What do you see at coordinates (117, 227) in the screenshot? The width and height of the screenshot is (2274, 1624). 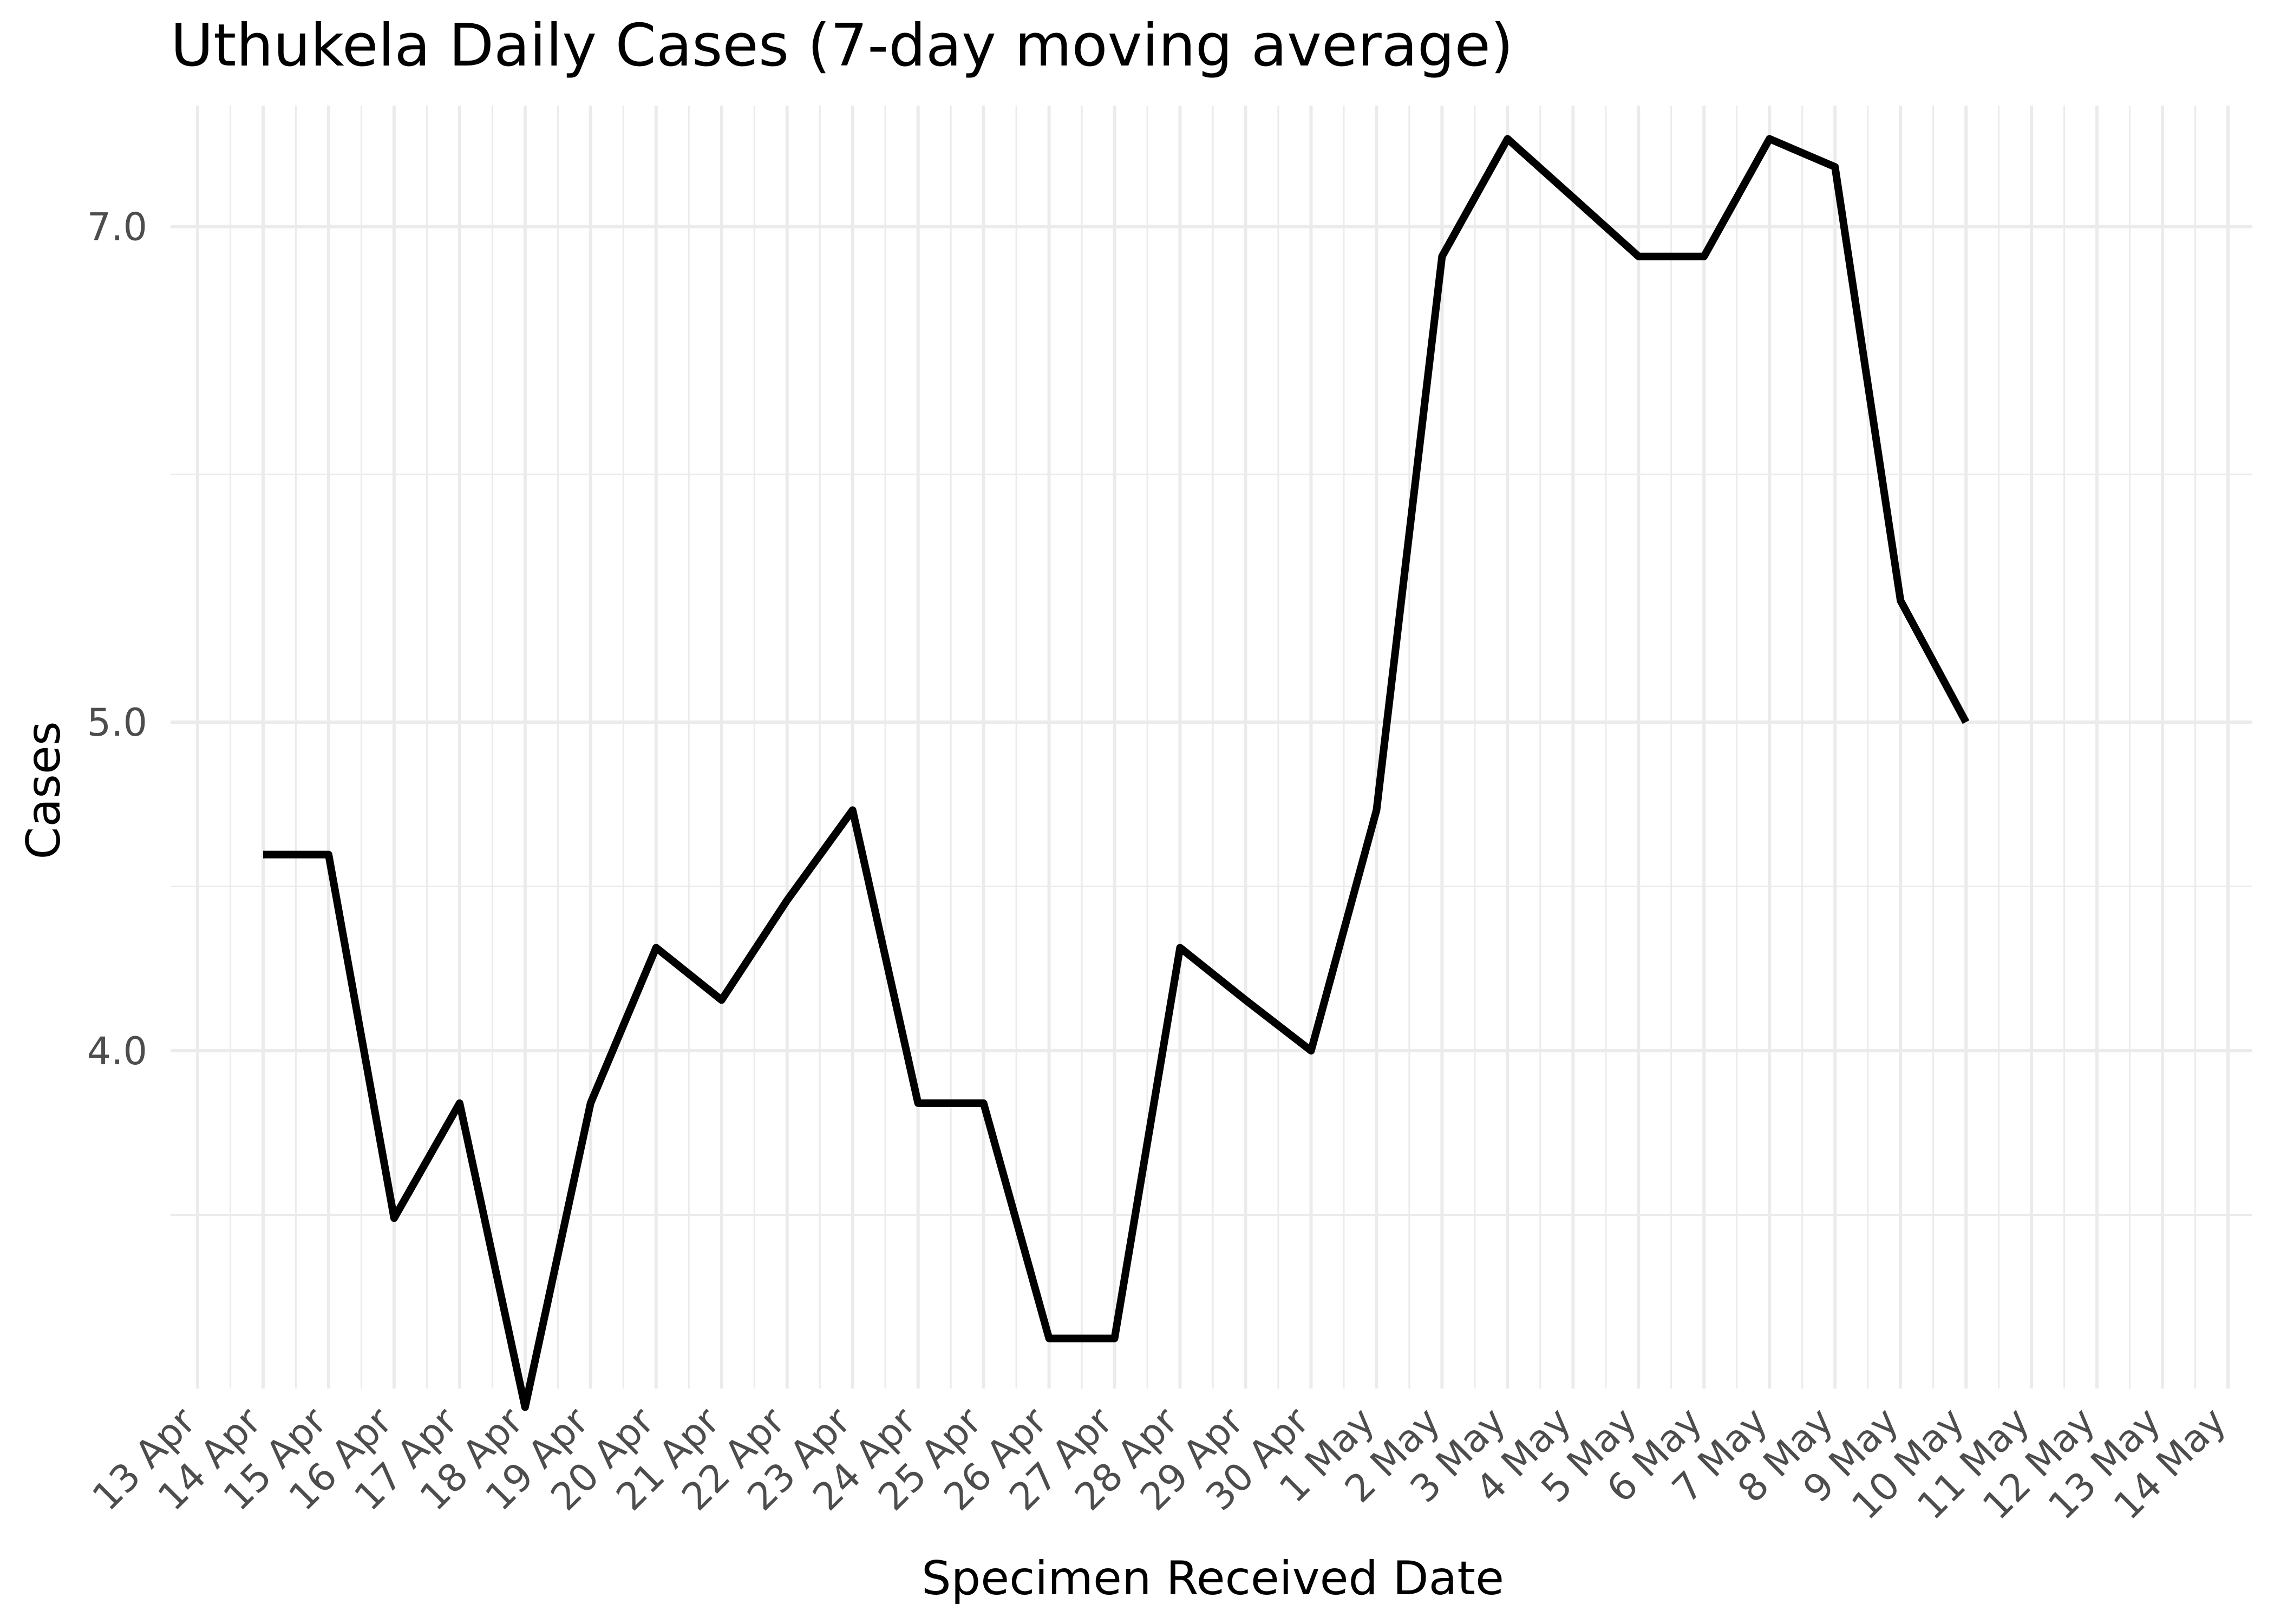 I see `y-tick-label: 7.0` at bounding box center [117, 227].